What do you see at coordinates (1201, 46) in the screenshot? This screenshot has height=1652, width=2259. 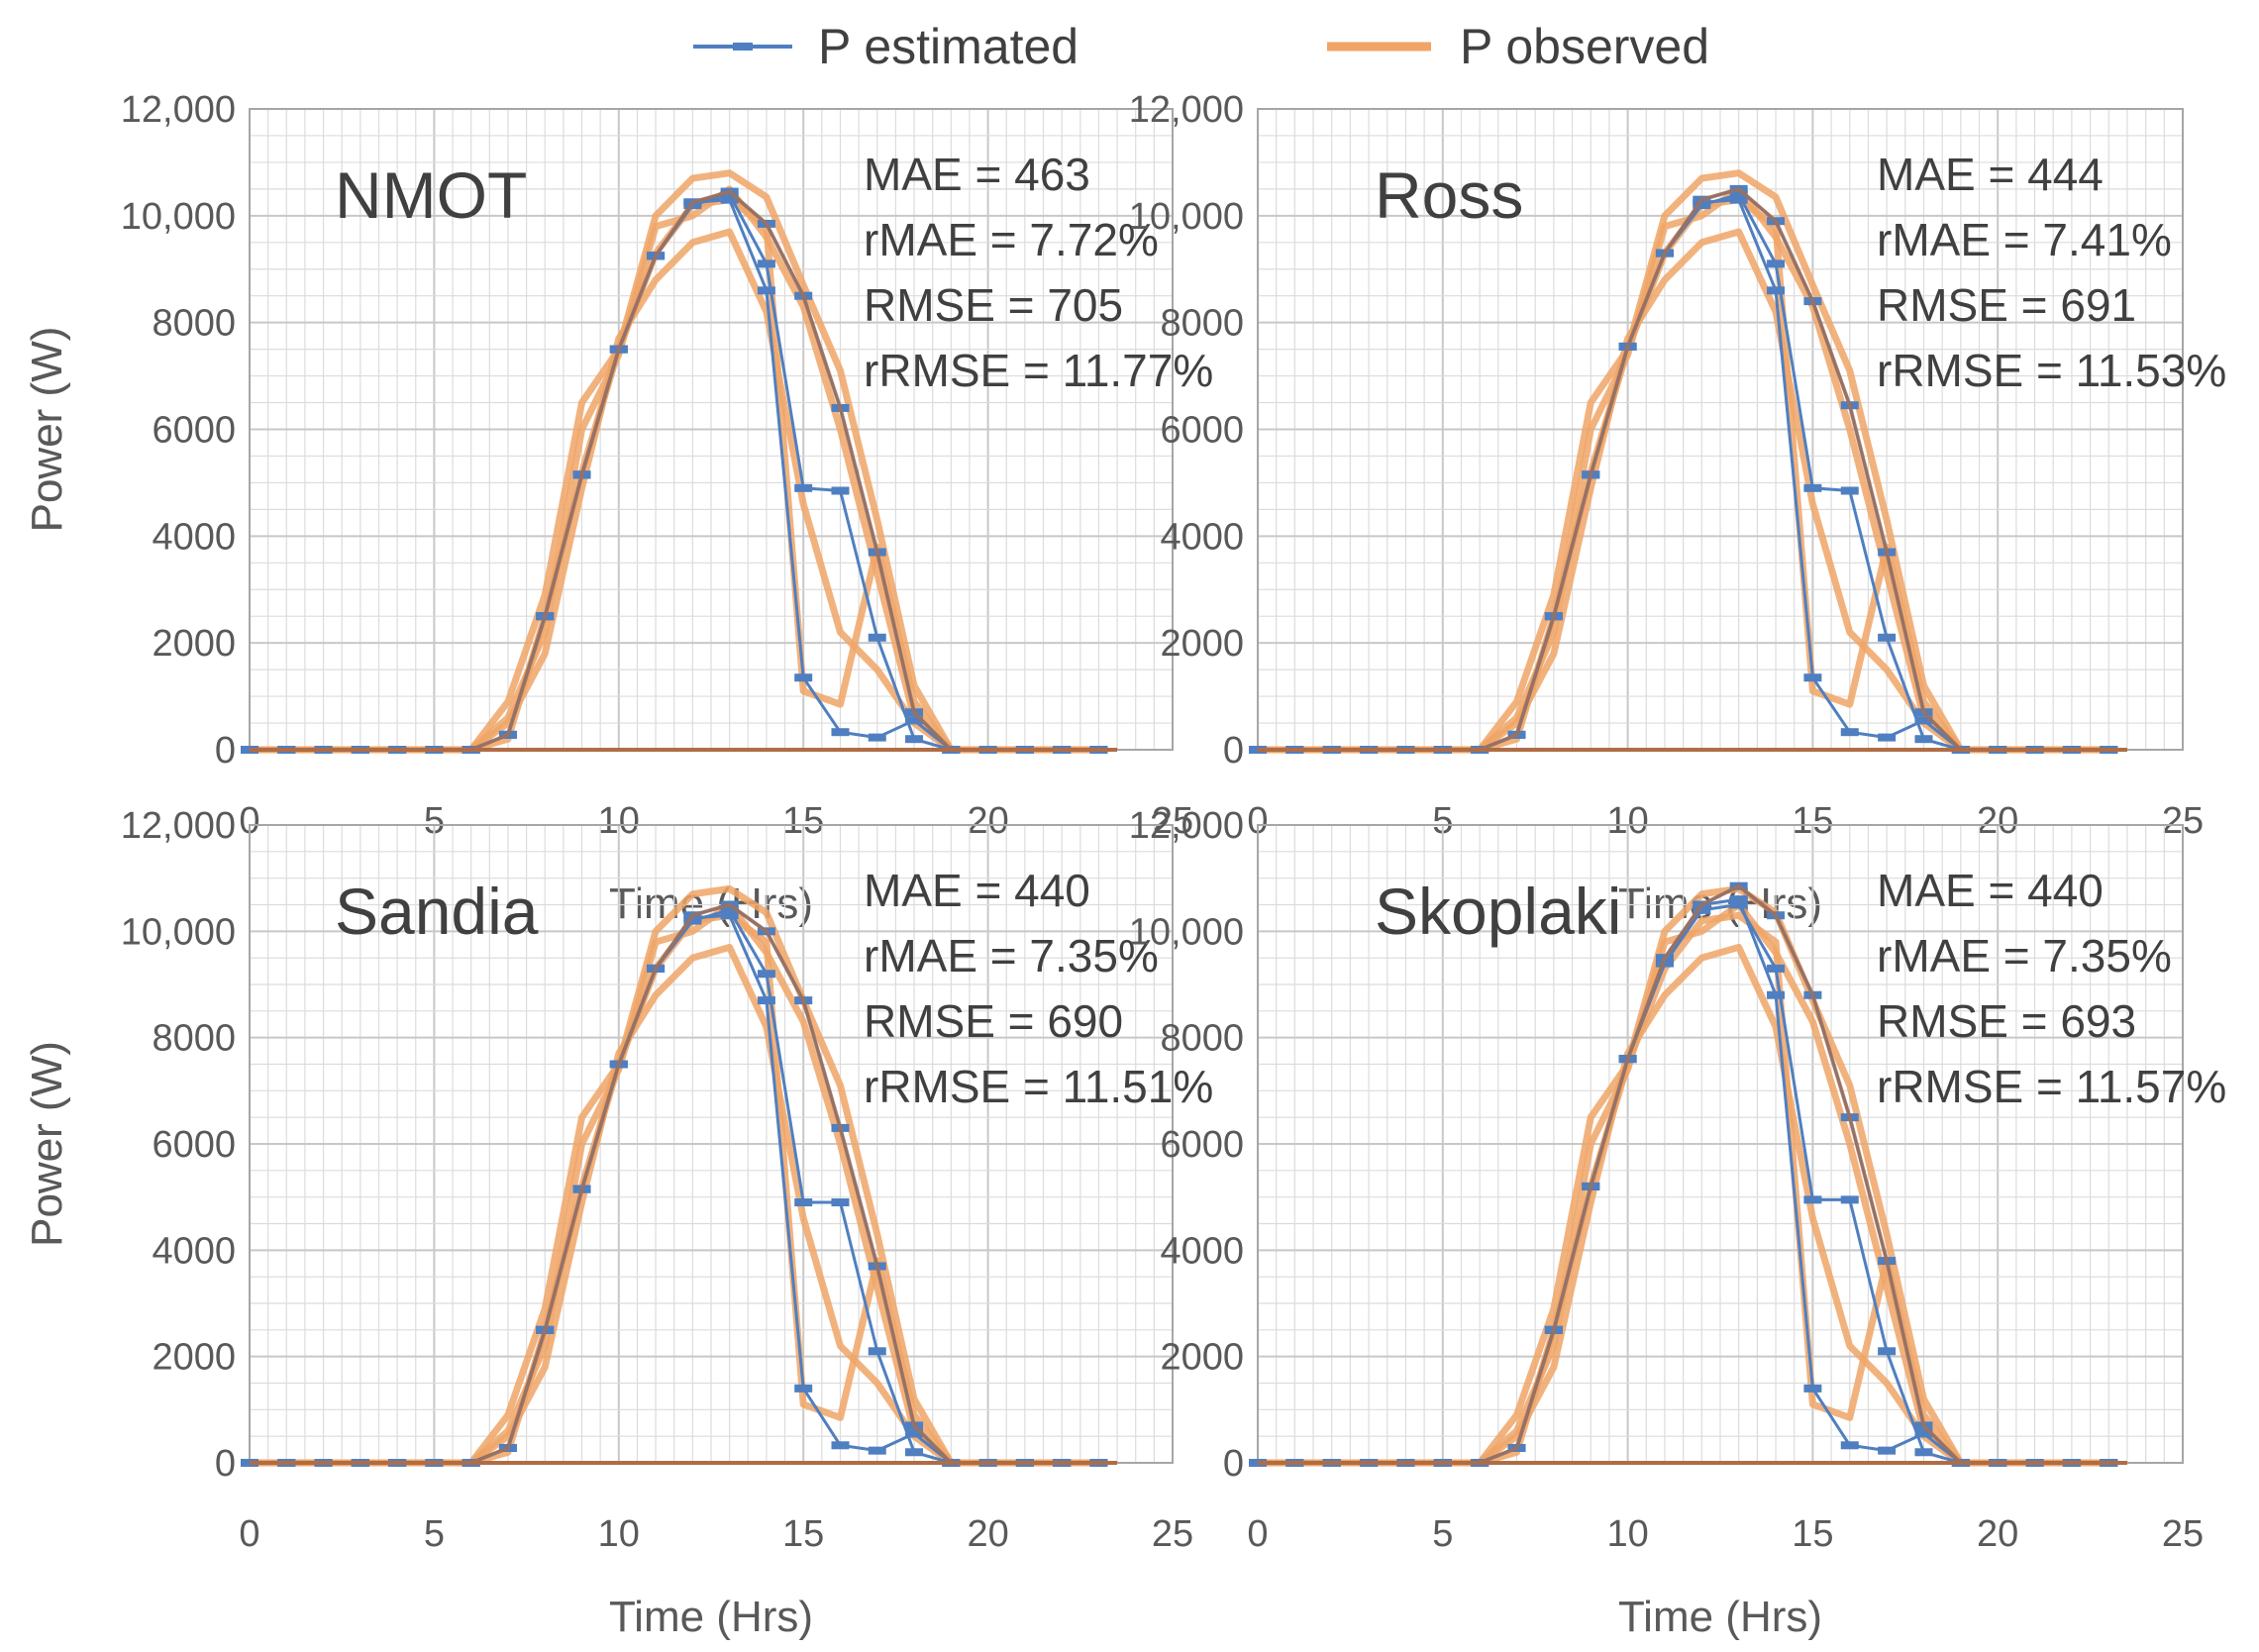 I see `legend: P estimated P observed` at bounding box center [1201, 46].